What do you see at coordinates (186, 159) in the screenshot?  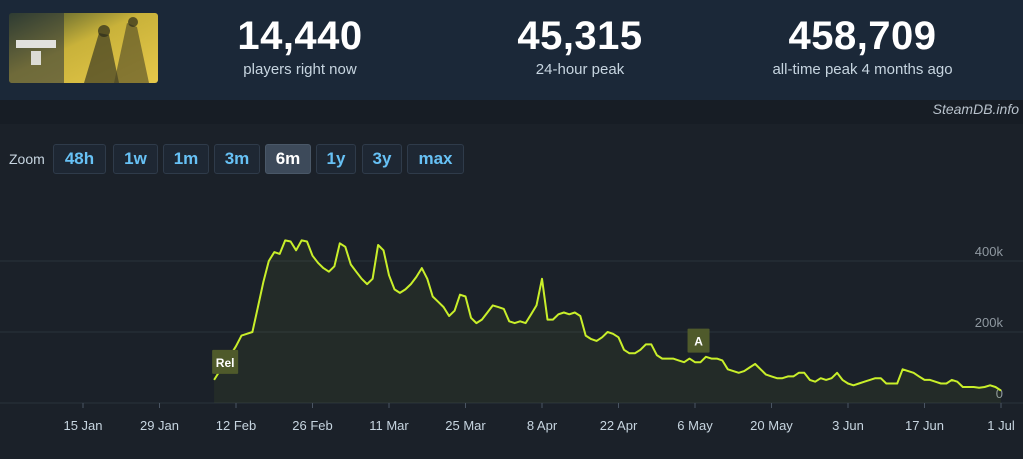 I see `zoom-1m-button: 1m` at bounding box center [186, 159].